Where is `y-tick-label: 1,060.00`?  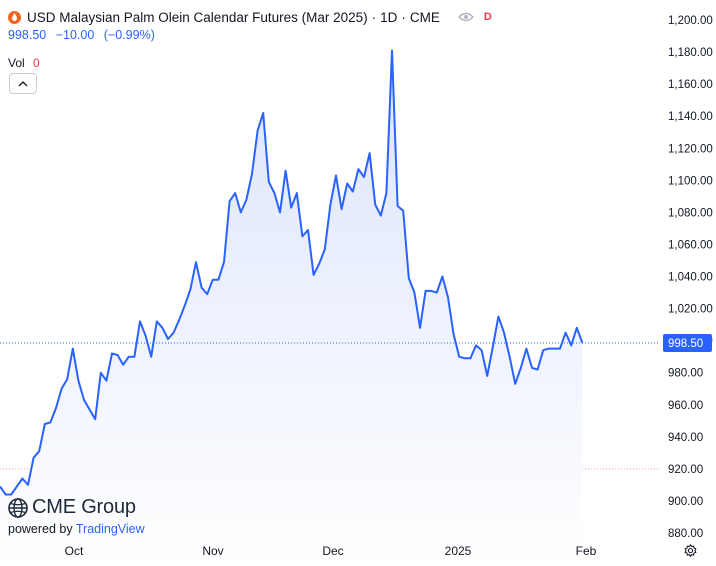 y-tick-label: 1,060.00 is located at coordinates (690, 245).